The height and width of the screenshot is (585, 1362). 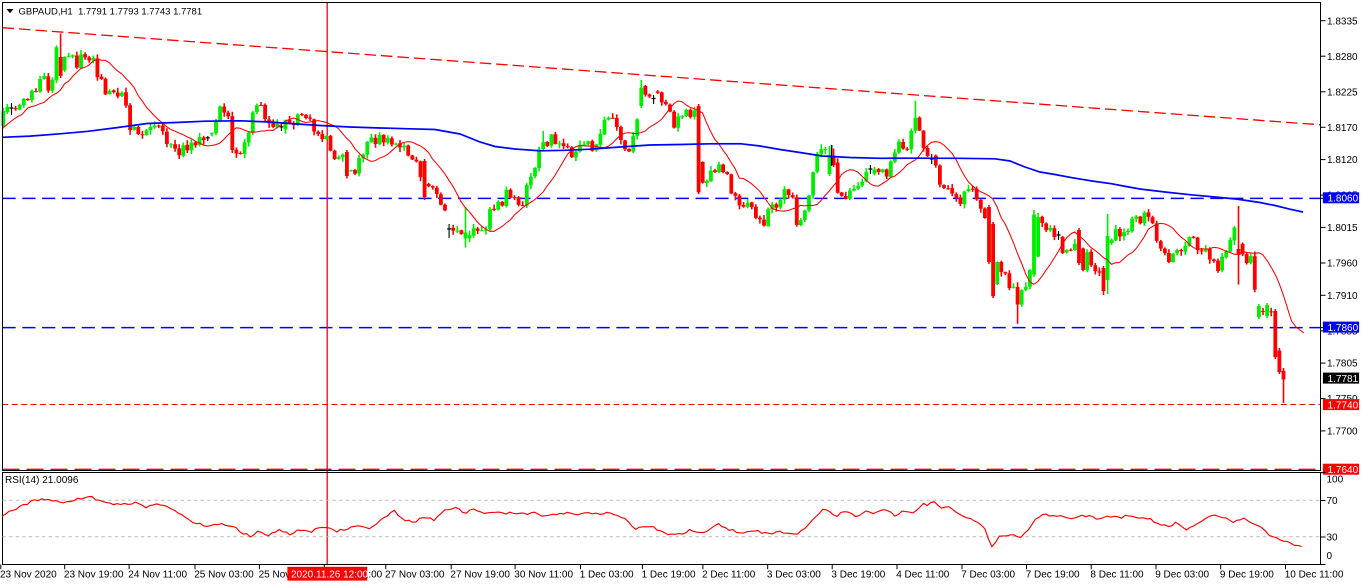 I want to click on svg-text: 7 Dec 03:00, so click(x=988, y=575).